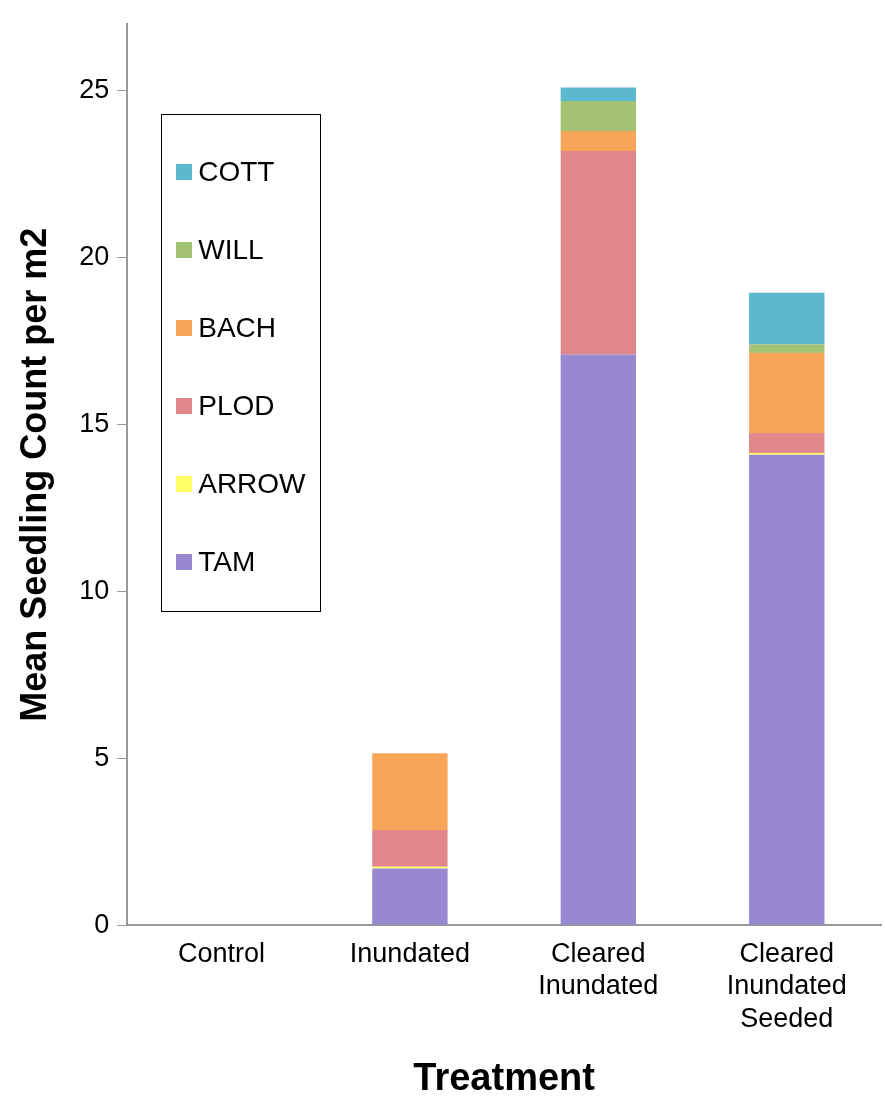  What do you see at coordinates (102, 923) in the screenshot?
I see `y-tick-label: 0` at bounding box center [102, 923].